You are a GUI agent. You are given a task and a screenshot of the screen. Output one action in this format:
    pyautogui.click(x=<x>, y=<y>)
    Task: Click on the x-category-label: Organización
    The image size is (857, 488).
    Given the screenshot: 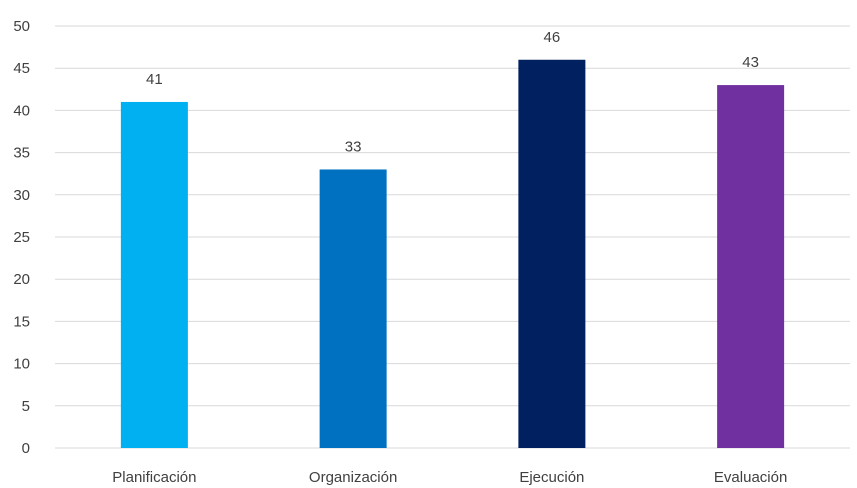 What is the action you would take?
    pyautogui.click(x=353, y=477)
    